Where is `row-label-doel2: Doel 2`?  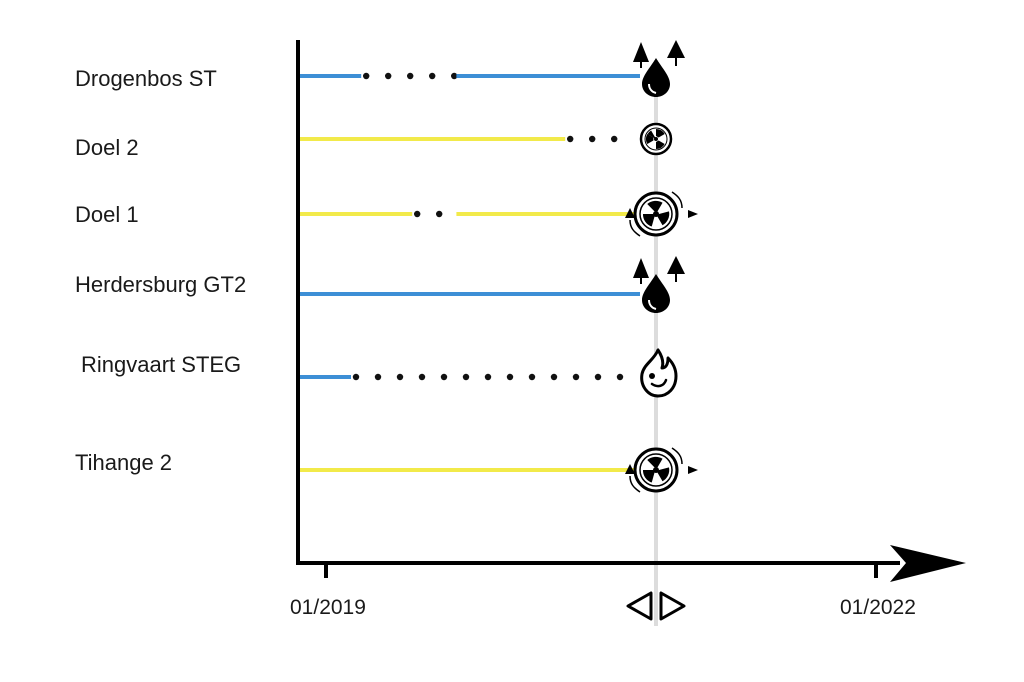 row-label-doel2: Doel 2 is located at coordinates (107, 147).